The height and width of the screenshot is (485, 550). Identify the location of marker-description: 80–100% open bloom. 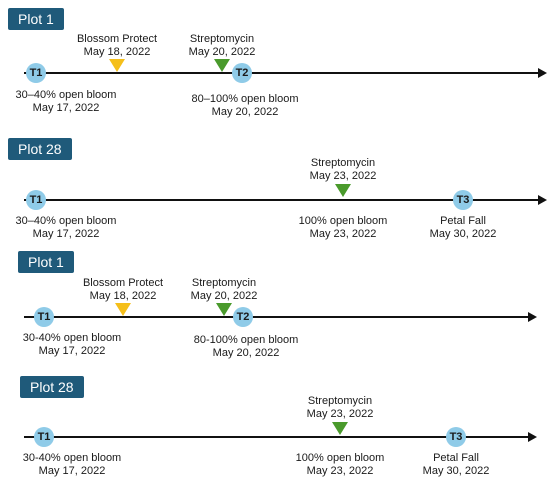
(245, 99).